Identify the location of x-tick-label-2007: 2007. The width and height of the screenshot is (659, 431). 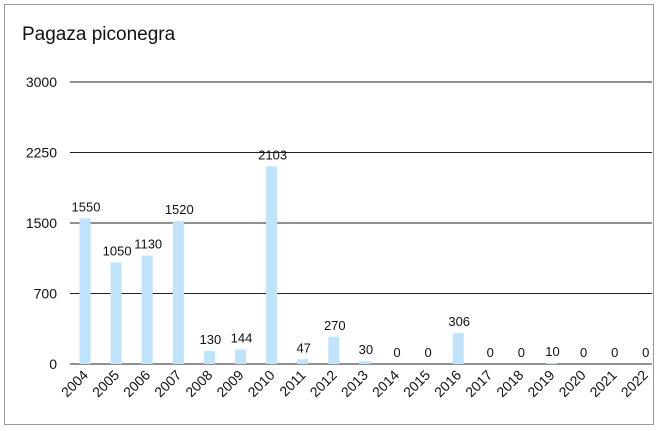
(167, 383).